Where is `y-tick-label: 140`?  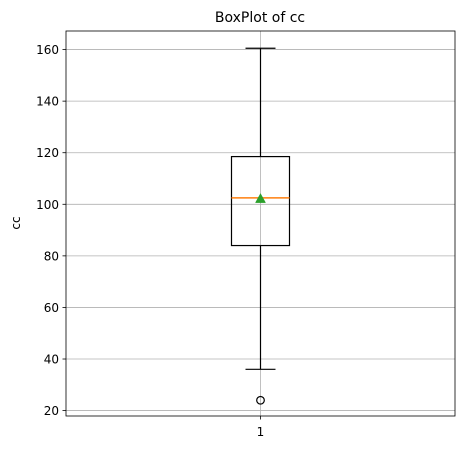 y-tick-label: 140 is located at coordinates (47, 102).